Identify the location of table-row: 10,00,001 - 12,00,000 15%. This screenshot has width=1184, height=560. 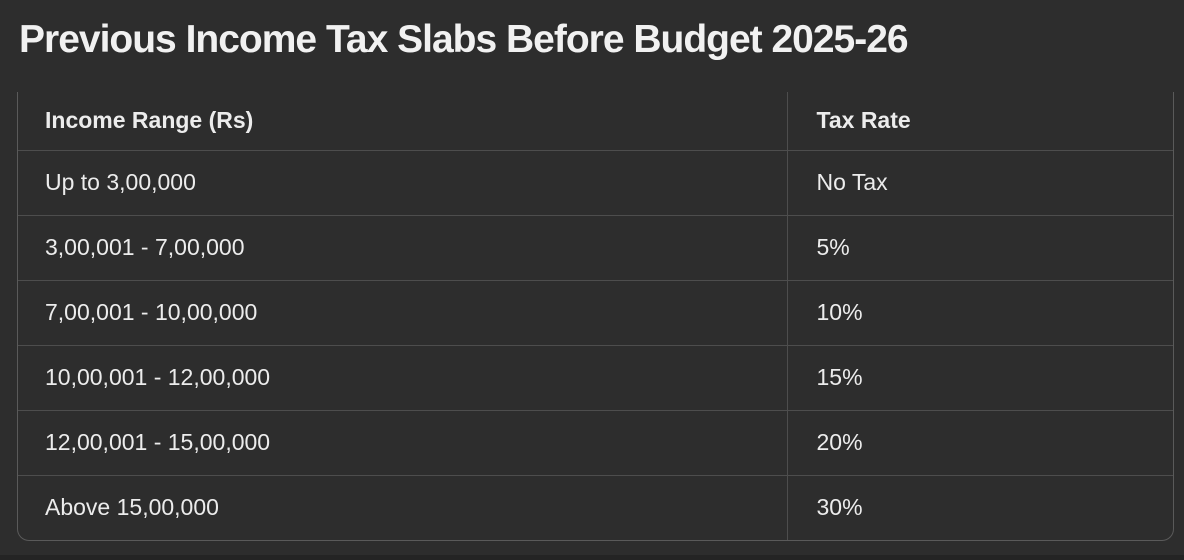
(595, 377).